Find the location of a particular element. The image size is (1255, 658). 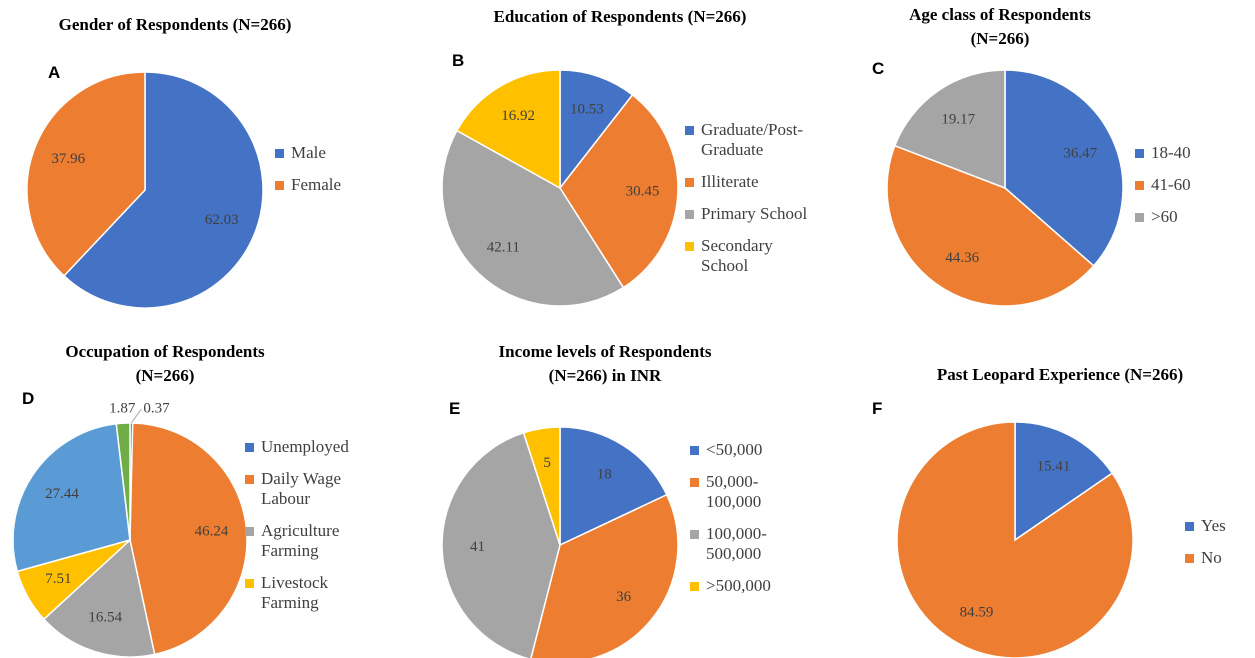

legend-label: 41-60 is located at coordinates (1171, 184).